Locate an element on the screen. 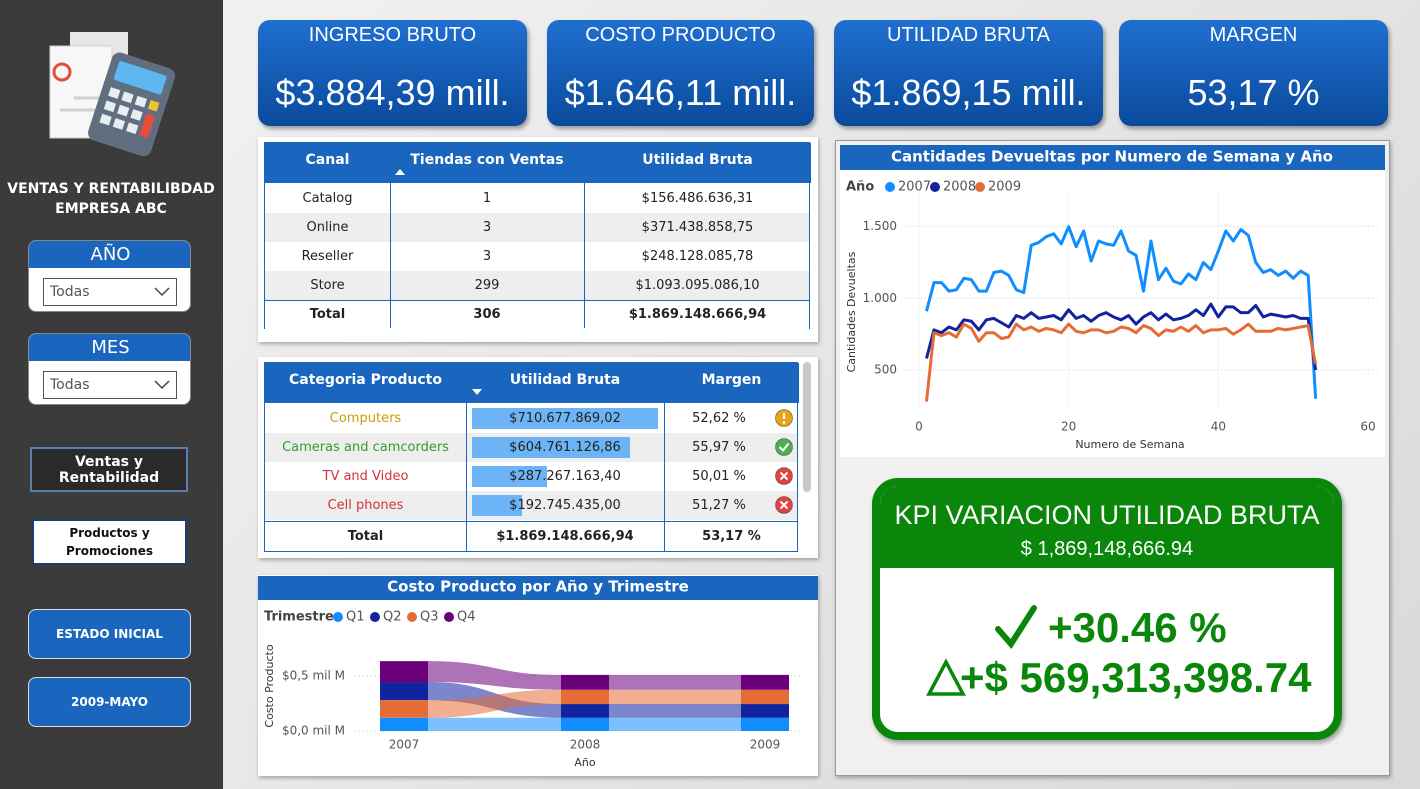  kpi-value: 53,17 % is located at coordinates (1253, 92).